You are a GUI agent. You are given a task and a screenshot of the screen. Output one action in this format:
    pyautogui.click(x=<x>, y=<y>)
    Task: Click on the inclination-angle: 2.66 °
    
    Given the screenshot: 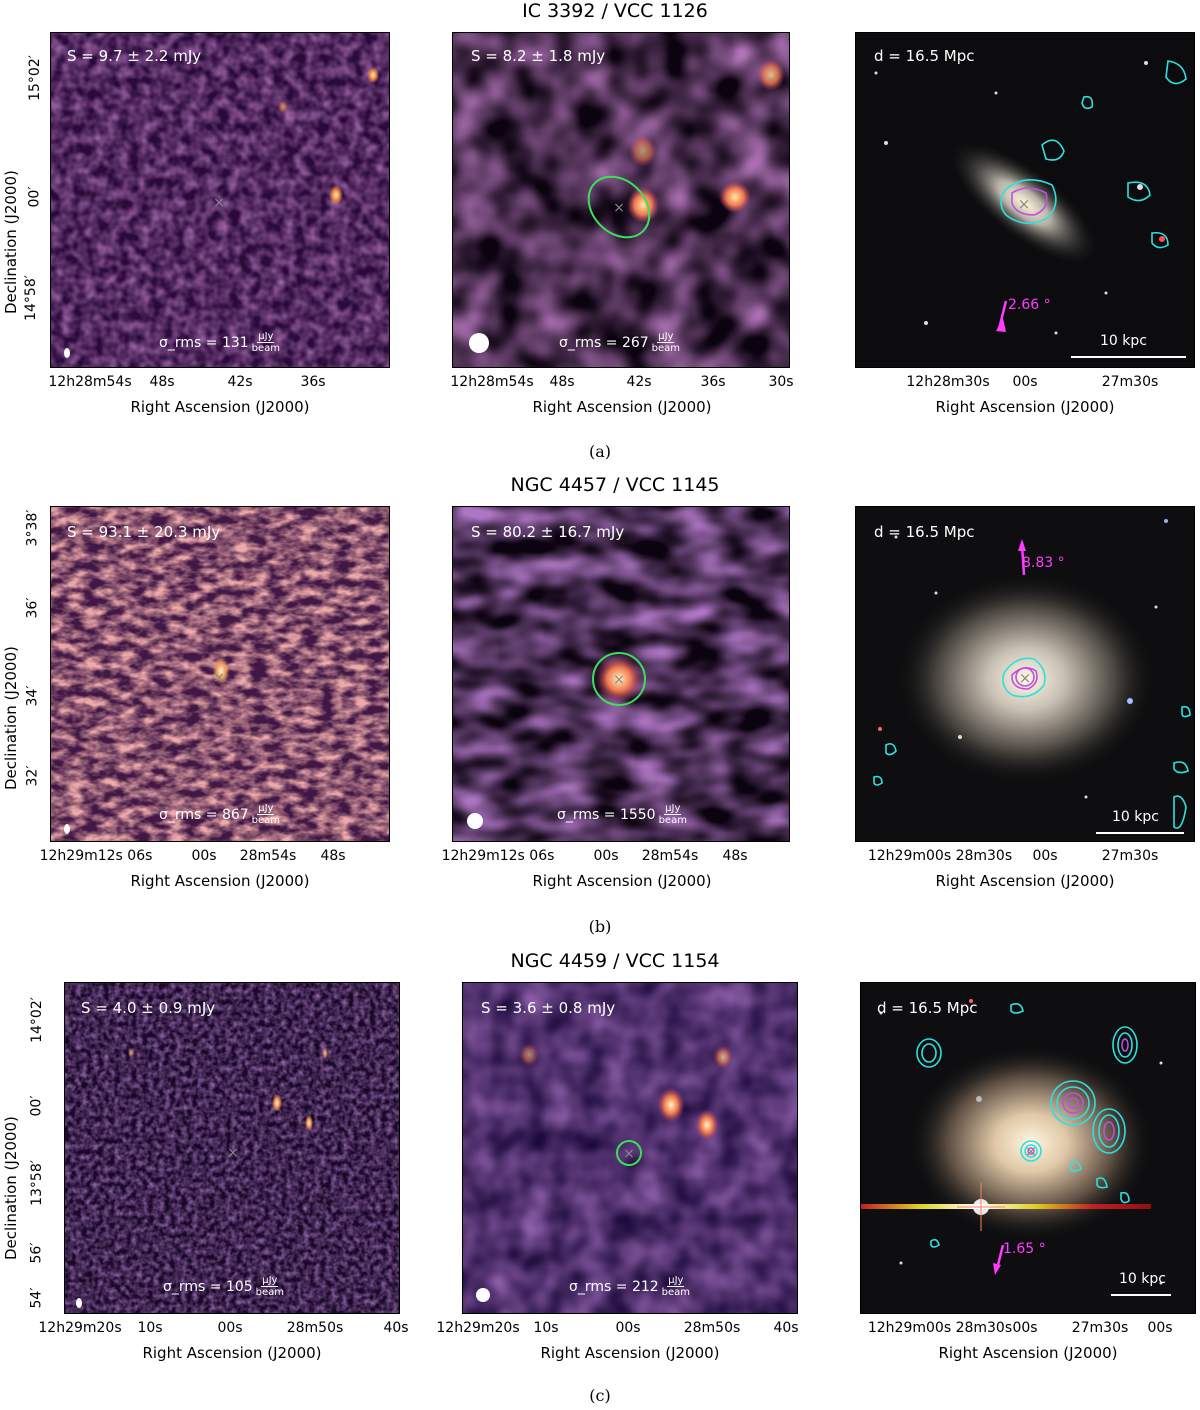 What is the action you would take?
    pyautogui.click(x=1029, y=305)
    